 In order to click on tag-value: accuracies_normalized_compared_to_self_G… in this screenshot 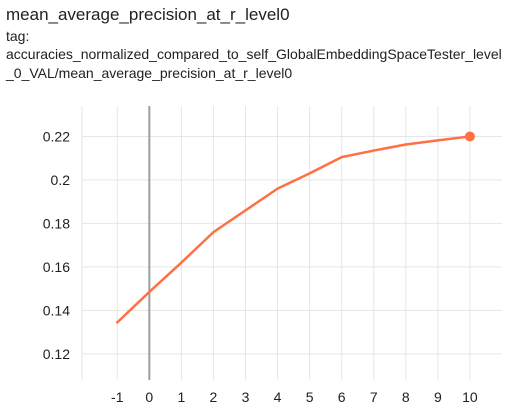, I will do `click(254, 63)`.